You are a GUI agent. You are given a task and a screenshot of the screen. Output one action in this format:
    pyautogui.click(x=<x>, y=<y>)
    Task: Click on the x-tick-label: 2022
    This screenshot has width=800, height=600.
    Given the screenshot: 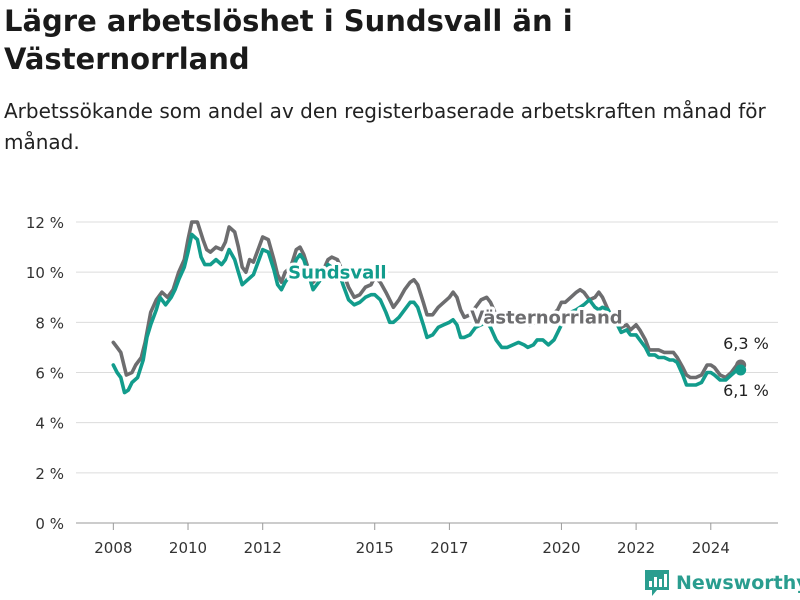 What is the action you would take?
    pyautogui.click(x=636, y=548)
    